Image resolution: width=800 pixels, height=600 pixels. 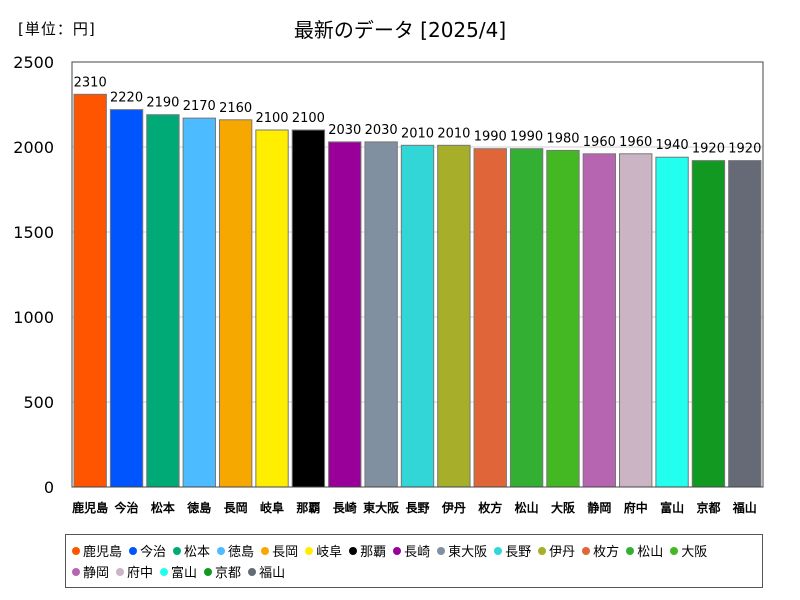 What do you see at coordinates (198, 507) in the screenshot?
I see `x-tick-label: 徳島` at bounding box center [198, 507].